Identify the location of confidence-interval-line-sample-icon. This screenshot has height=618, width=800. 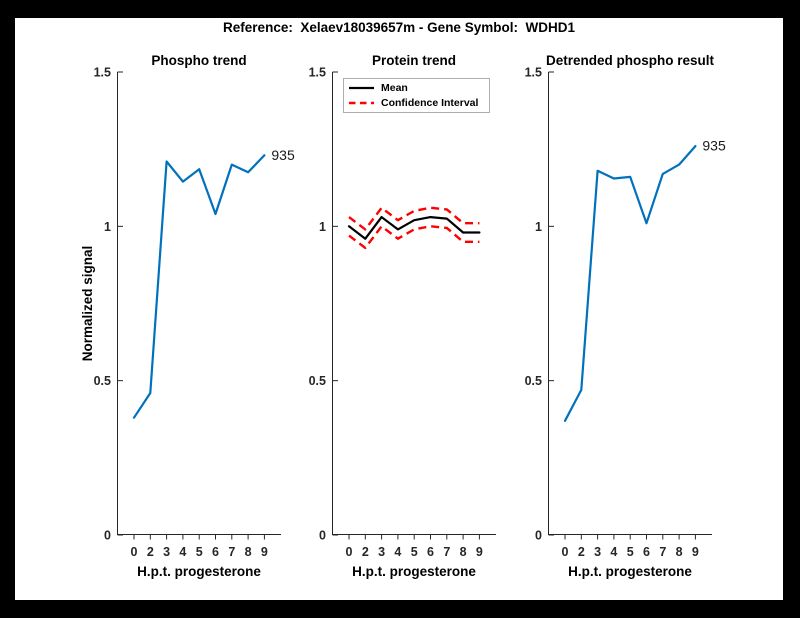
(361, 102).